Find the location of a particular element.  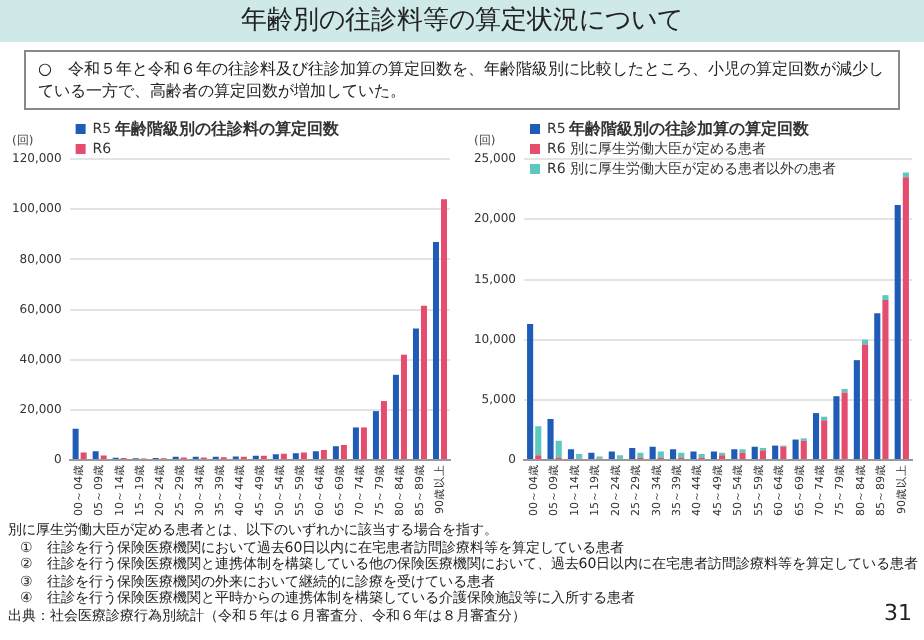

text: 年齢別の往診料等の算定状況について is located at coordinates (462, 21).